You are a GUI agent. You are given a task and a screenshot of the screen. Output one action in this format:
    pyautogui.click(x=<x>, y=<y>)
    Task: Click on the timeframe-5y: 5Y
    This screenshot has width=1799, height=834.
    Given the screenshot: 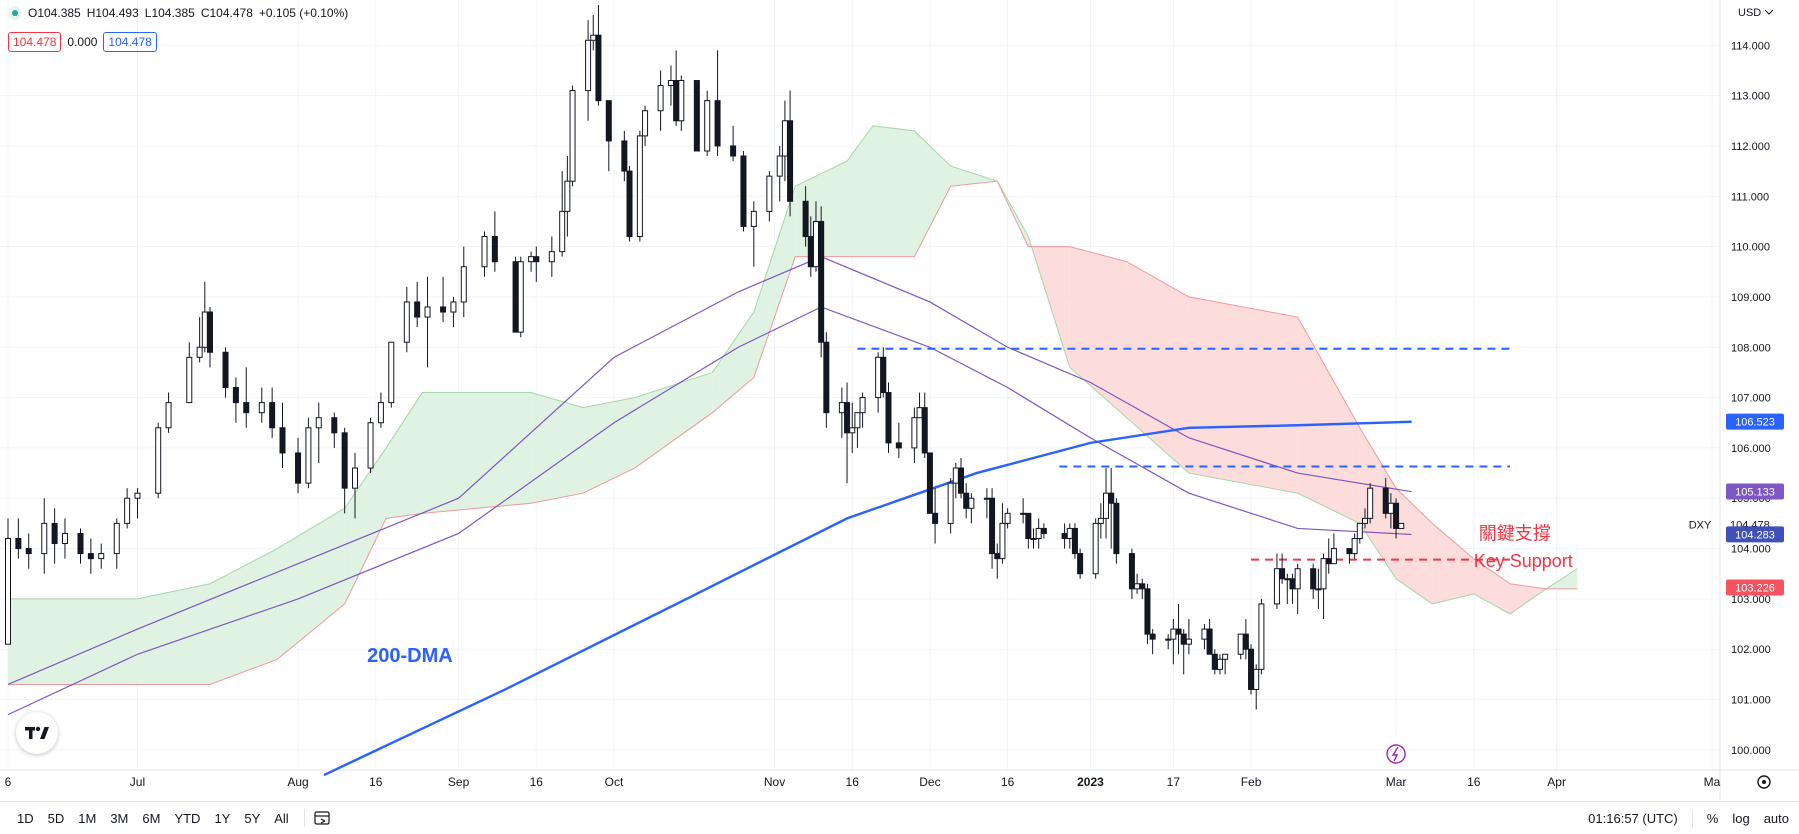 What is the action you would take?
    pyautogui.click(x=252, y=818)
    